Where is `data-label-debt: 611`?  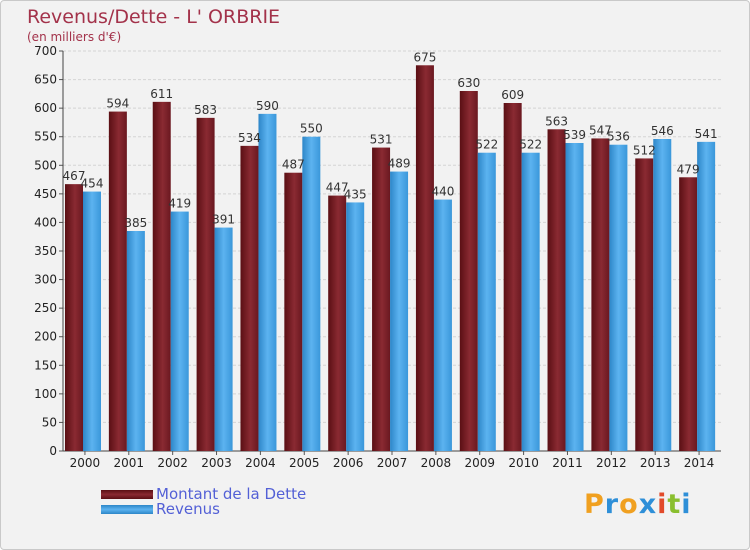
data-label-debt: 611 is located at coordinates (161, 94).